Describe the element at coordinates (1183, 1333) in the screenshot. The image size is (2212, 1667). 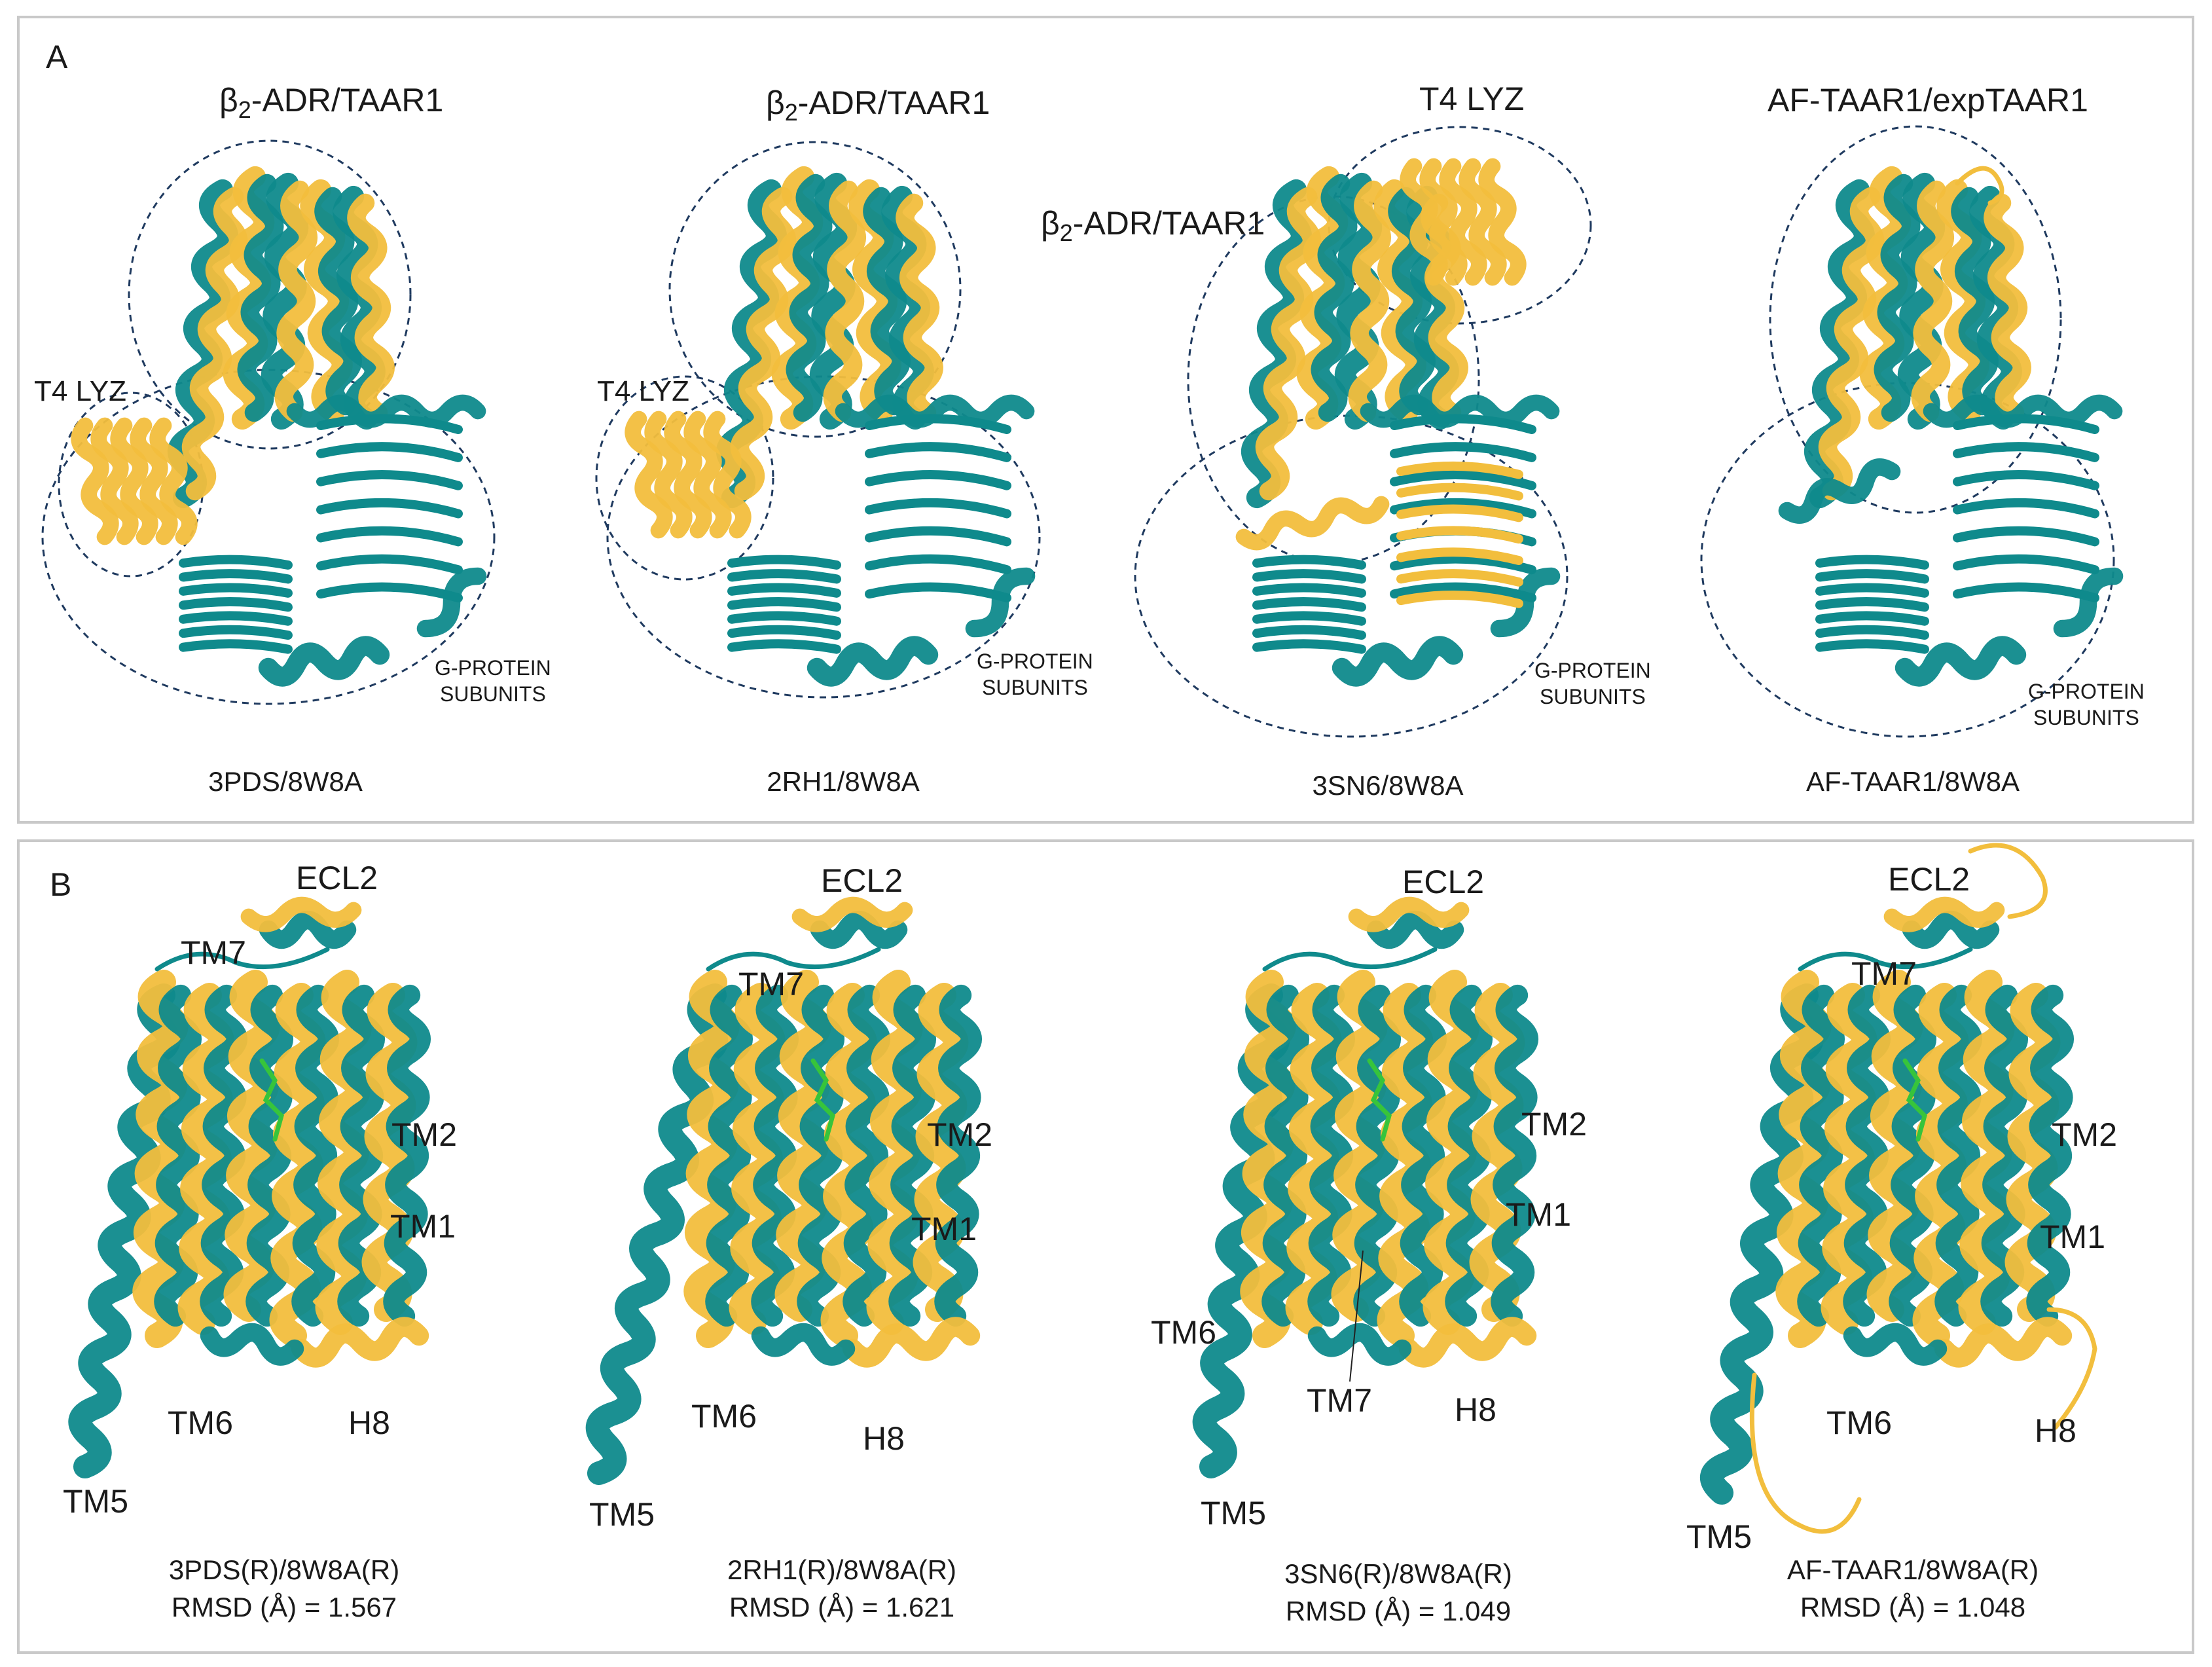
I see `b3-tm6-label: TM6` at that location.